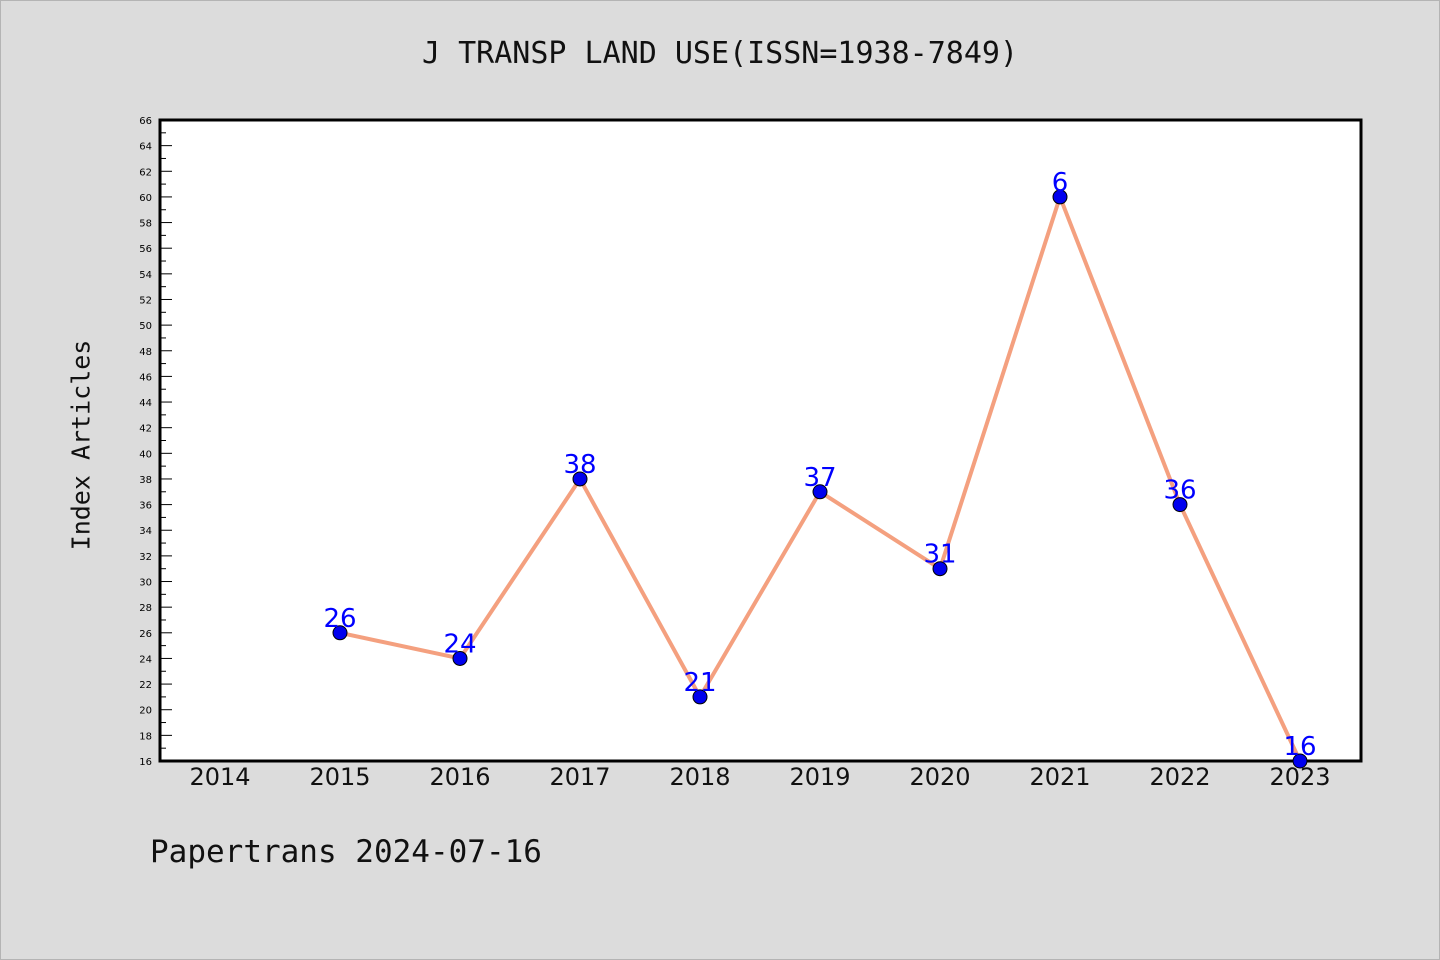 The image size is (1440, 960). What do you see at coordinates (145, 377) in the screenshot?
I see `y-tick-label: 46` at bounding box center [145, 377].